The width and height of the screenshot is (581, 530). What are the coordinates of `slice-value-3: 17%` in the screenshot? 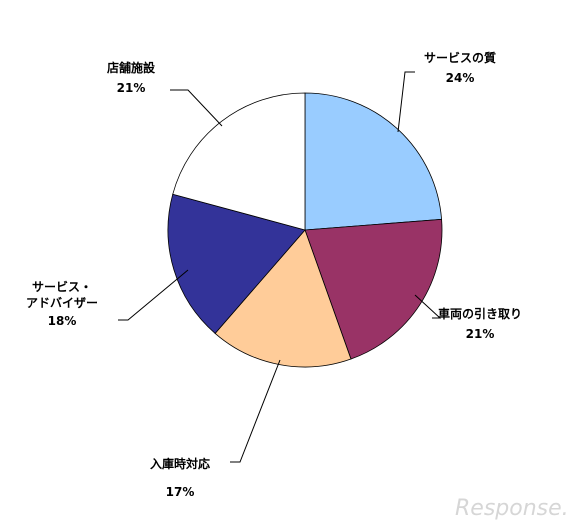 It's located at (180, 492).